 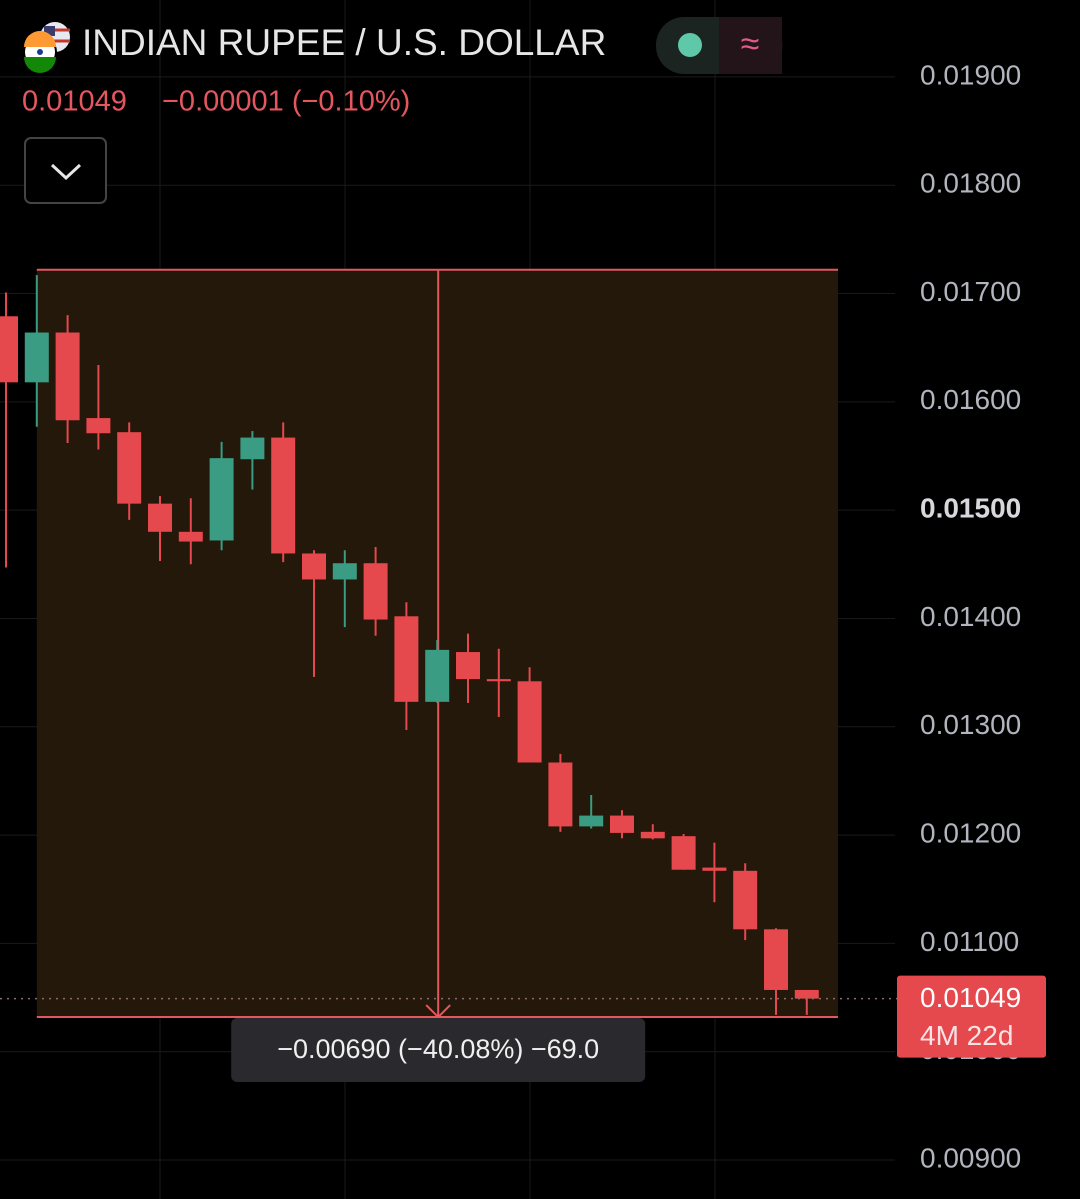 What do you see at coordinates (966, 1035) in the screenshot?
I see `countdown: 4M 22d` at bounding box center [966, 1035].